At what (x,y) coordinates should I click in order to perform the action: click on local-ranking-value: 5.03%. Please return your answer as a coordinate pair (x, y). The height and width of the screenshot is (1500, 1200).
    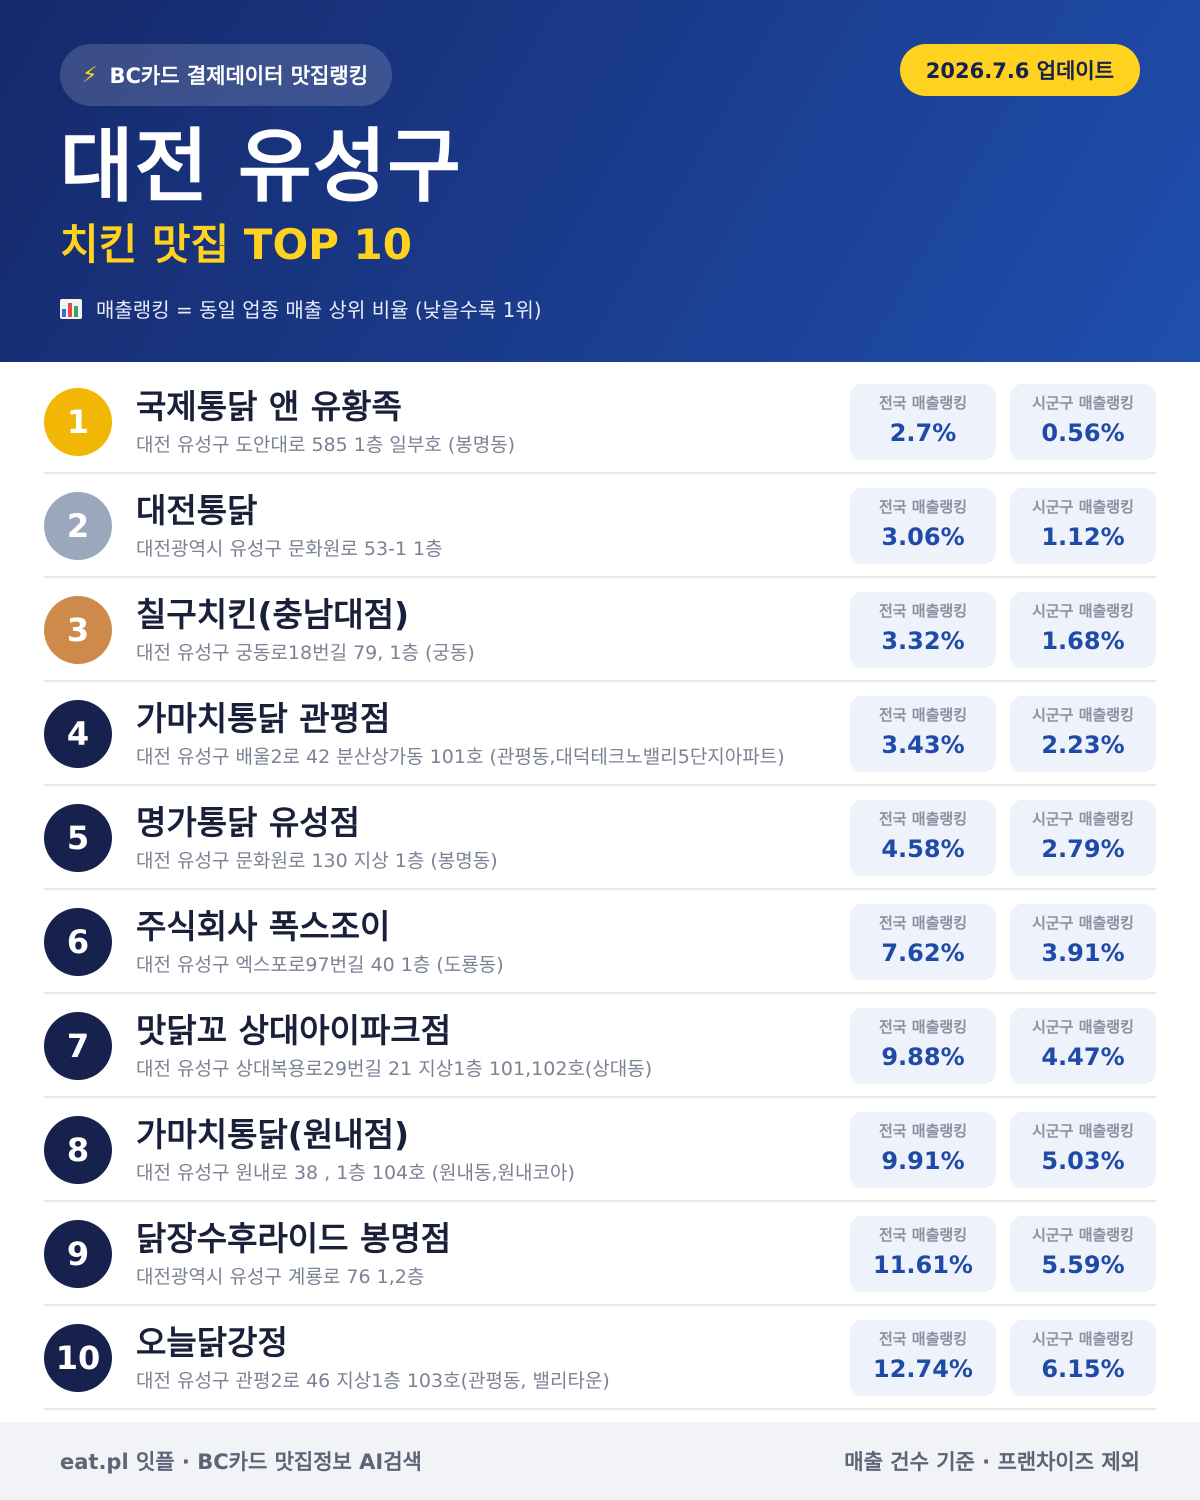
    Looking at the image, I should click on (1083, 1161).